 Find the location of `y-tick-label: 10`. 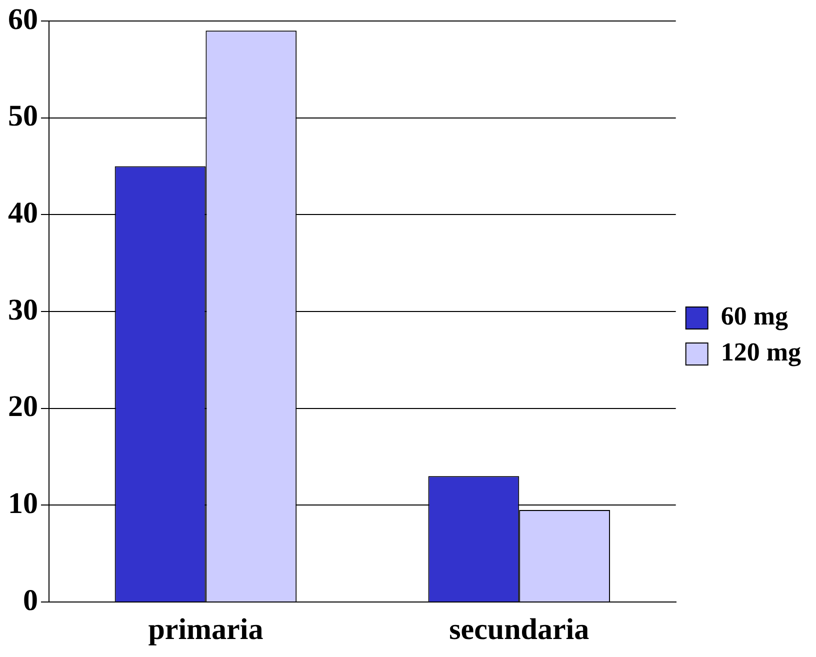

y-tick-label: 10 is located at coordinates (23, 503).